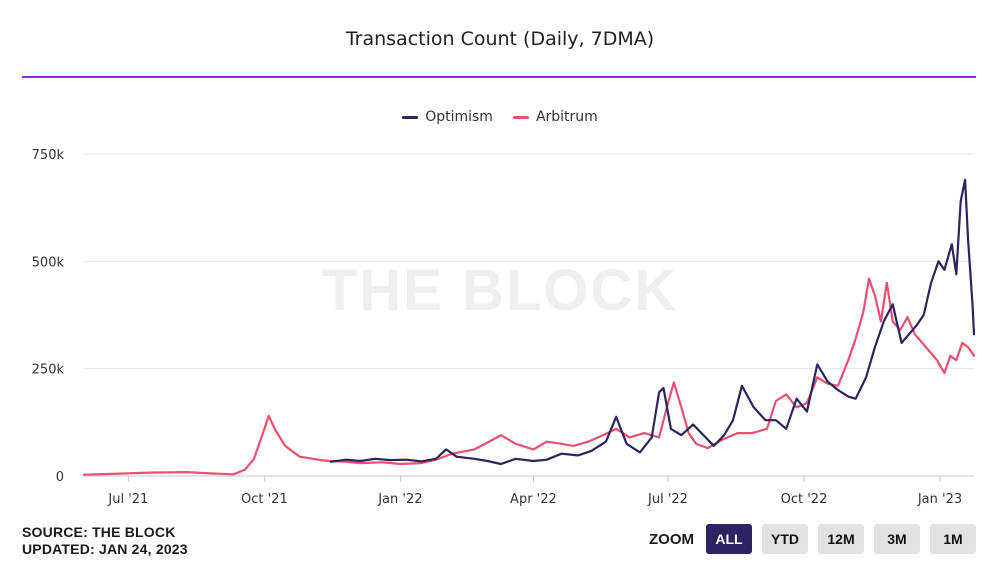 The image size is (1000, 564). What do you see at coordinates (500, 117) in the screenshot?
I see `chart-legend: Optimism Arbitrum` at bounding box center [500, 117].